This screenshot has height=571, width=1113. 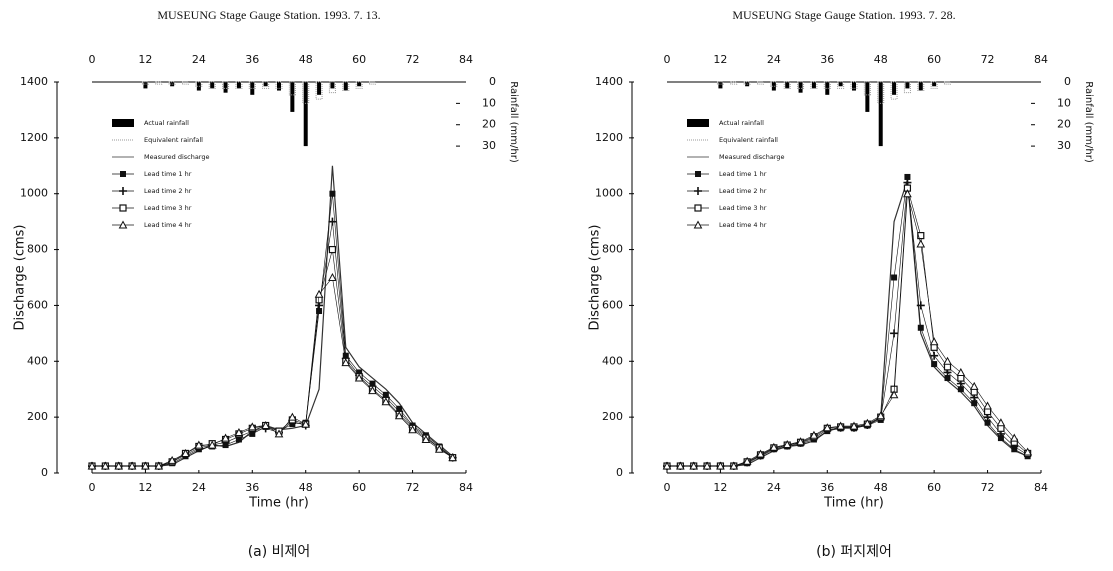 I want to click on legend-label: Lead time 4 hr, so click(x=168, y=225).